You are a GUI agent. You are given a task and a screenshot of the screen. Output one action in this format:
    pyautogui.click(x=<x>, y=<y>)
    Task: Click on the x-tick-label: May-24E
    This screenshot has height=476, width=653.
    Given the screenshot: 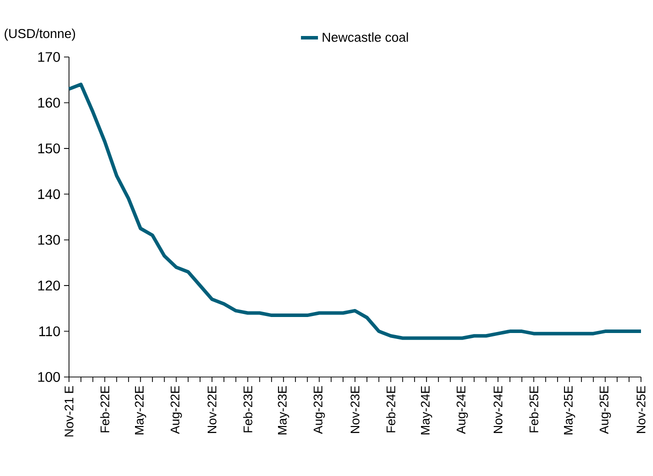 What is the action you would take?
    pyautogui.click(x=426, y=410)
    